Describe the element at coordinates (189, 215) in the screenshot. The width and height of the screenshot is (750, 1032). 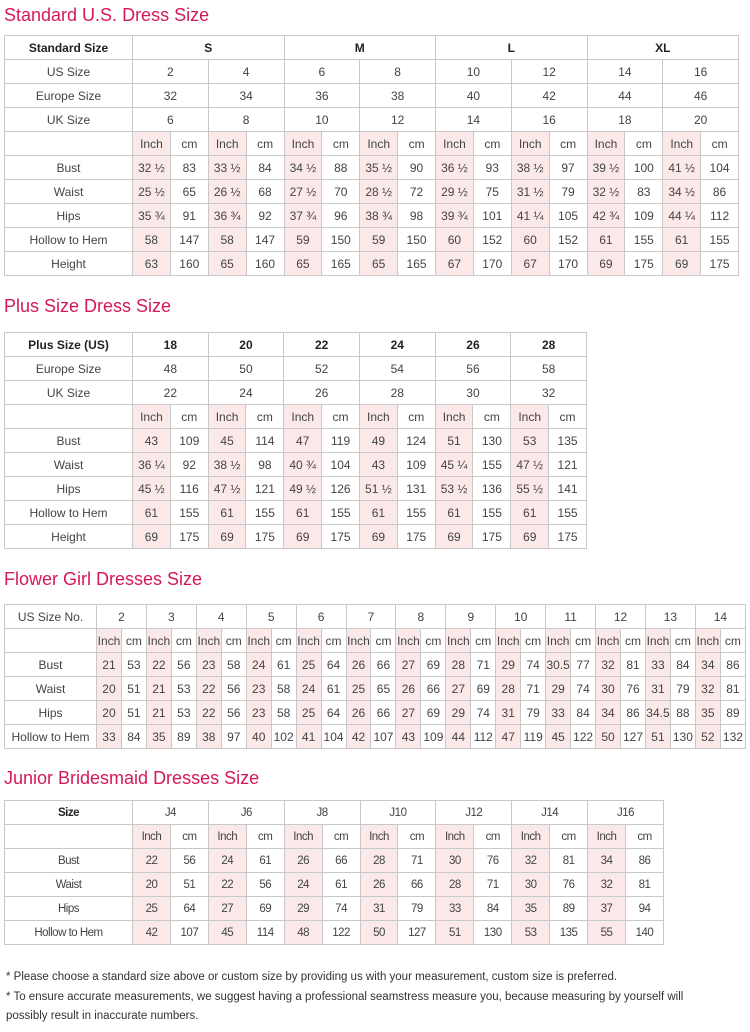
I see `cm-value: 91` at that location.